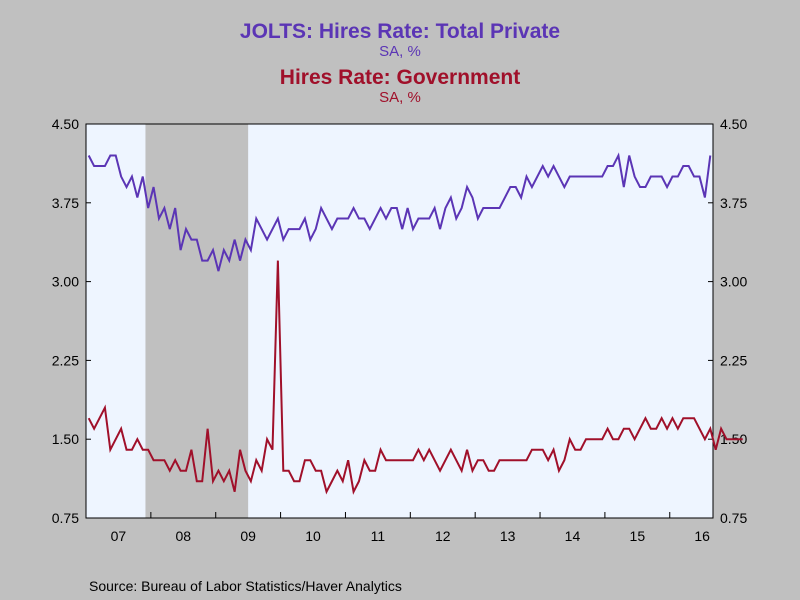  What do you see at coordinates (378, 536) in the screenshot?
I see `x-tick-label: 11` at bounding box center [378, 536].